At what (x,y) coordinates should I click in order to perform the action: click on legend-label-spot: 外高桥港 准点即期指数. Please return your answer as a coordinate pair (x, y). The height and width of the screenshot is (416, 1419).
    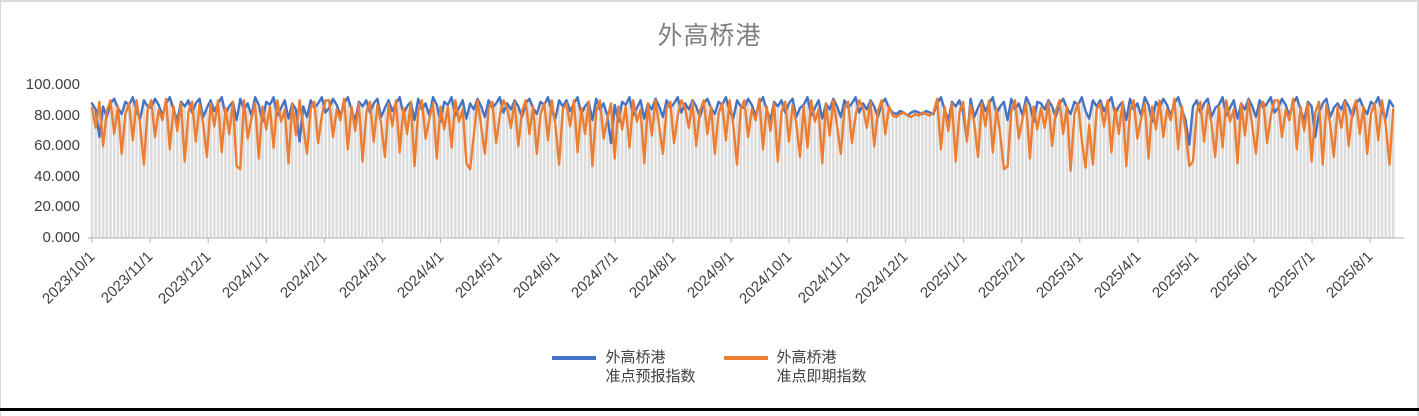
    Looking at the image, I should click on (822, 367).